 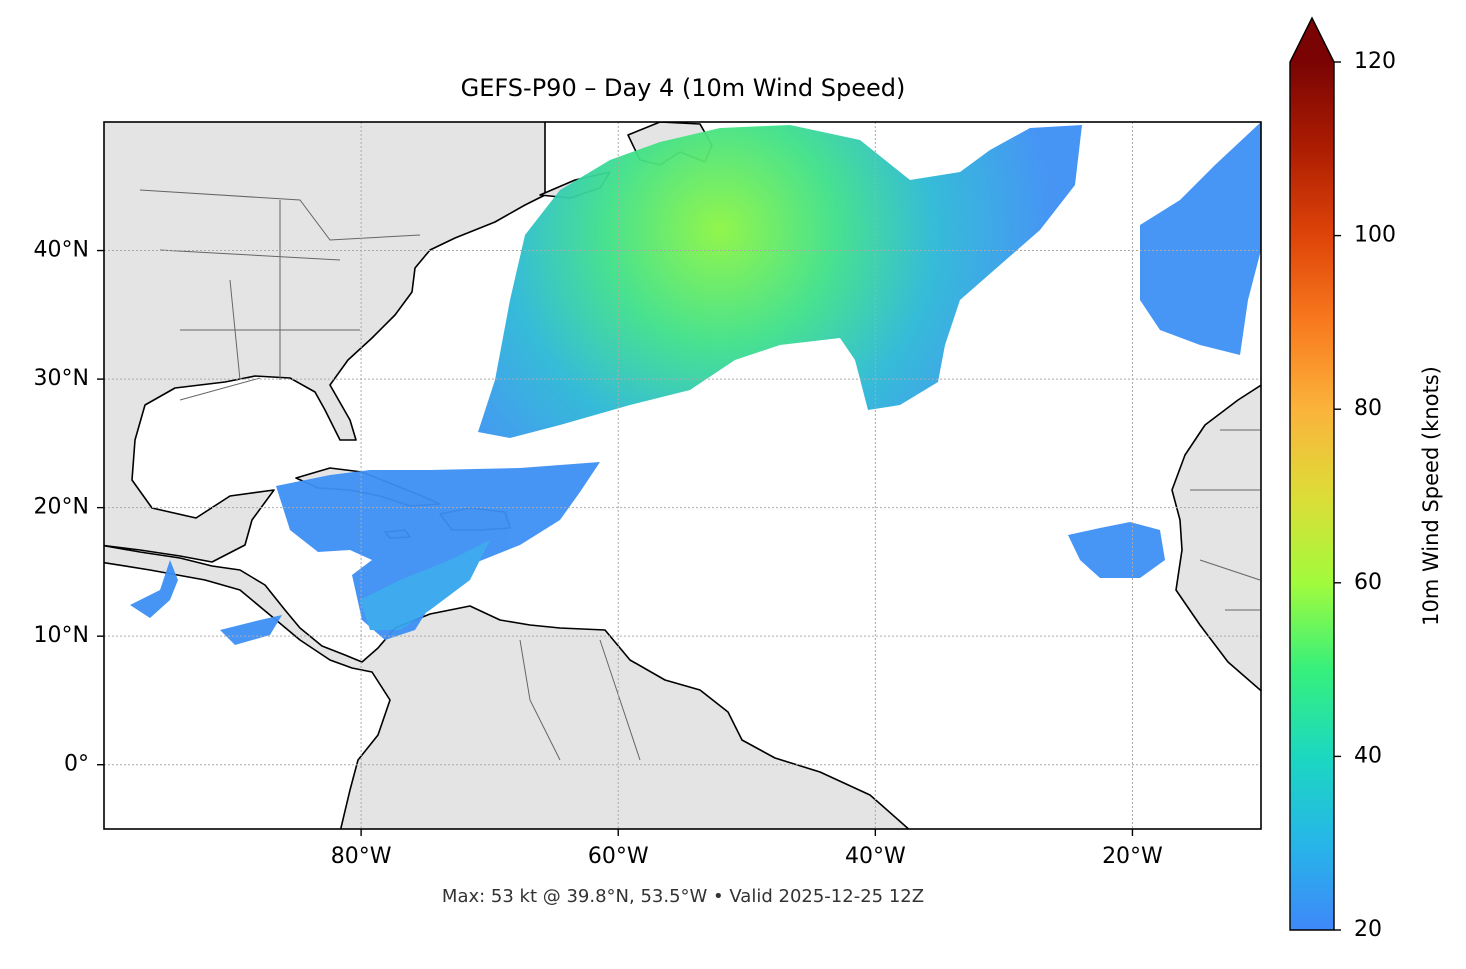 I want to click on north-america, so click(x=325, y=342).